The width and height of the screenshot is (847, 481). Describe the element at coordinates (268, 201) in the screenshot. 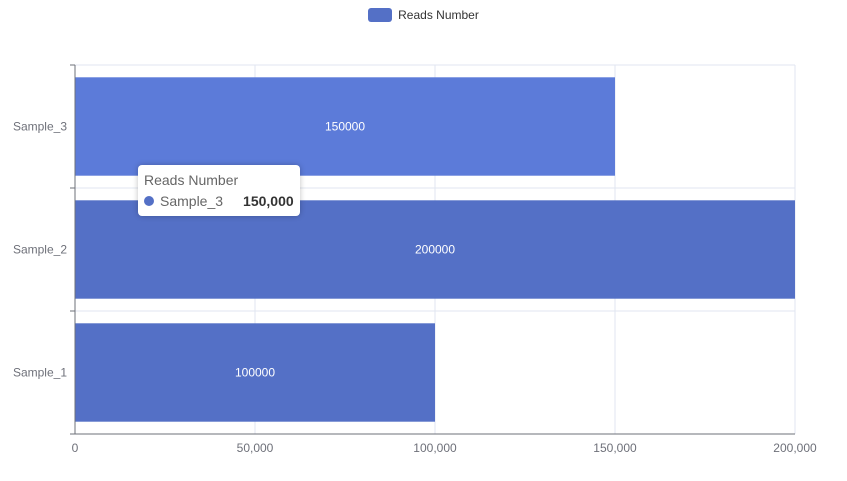

I see `tooltip-item-value: 150,000` at that location.